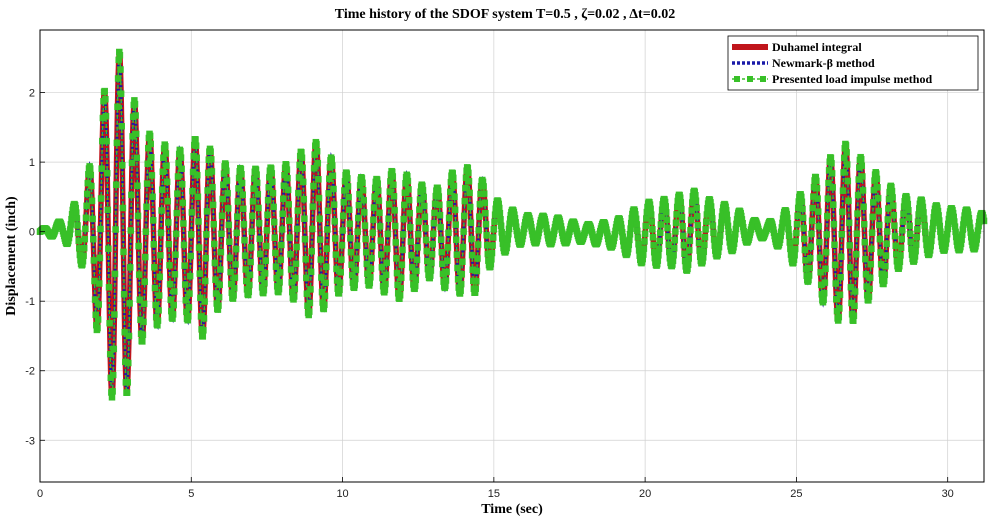 This screenshot has height=525, width=1001. Describe the element at coordinates (40, 494) in the screenshot. I see `x-tick-label: 0` at that location.